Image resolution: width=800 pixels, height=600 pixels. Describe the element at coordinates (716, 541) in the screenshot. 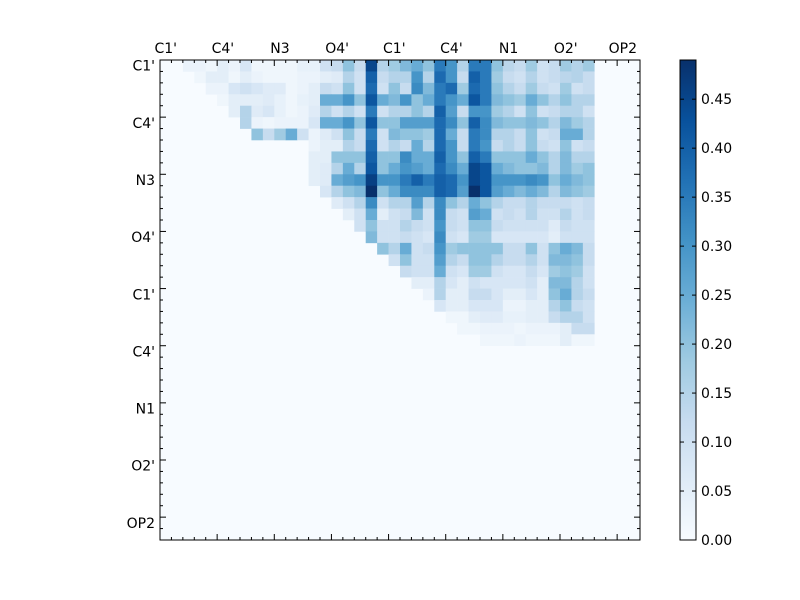

I see `colorbar-tick-label: 0.00` at that location.